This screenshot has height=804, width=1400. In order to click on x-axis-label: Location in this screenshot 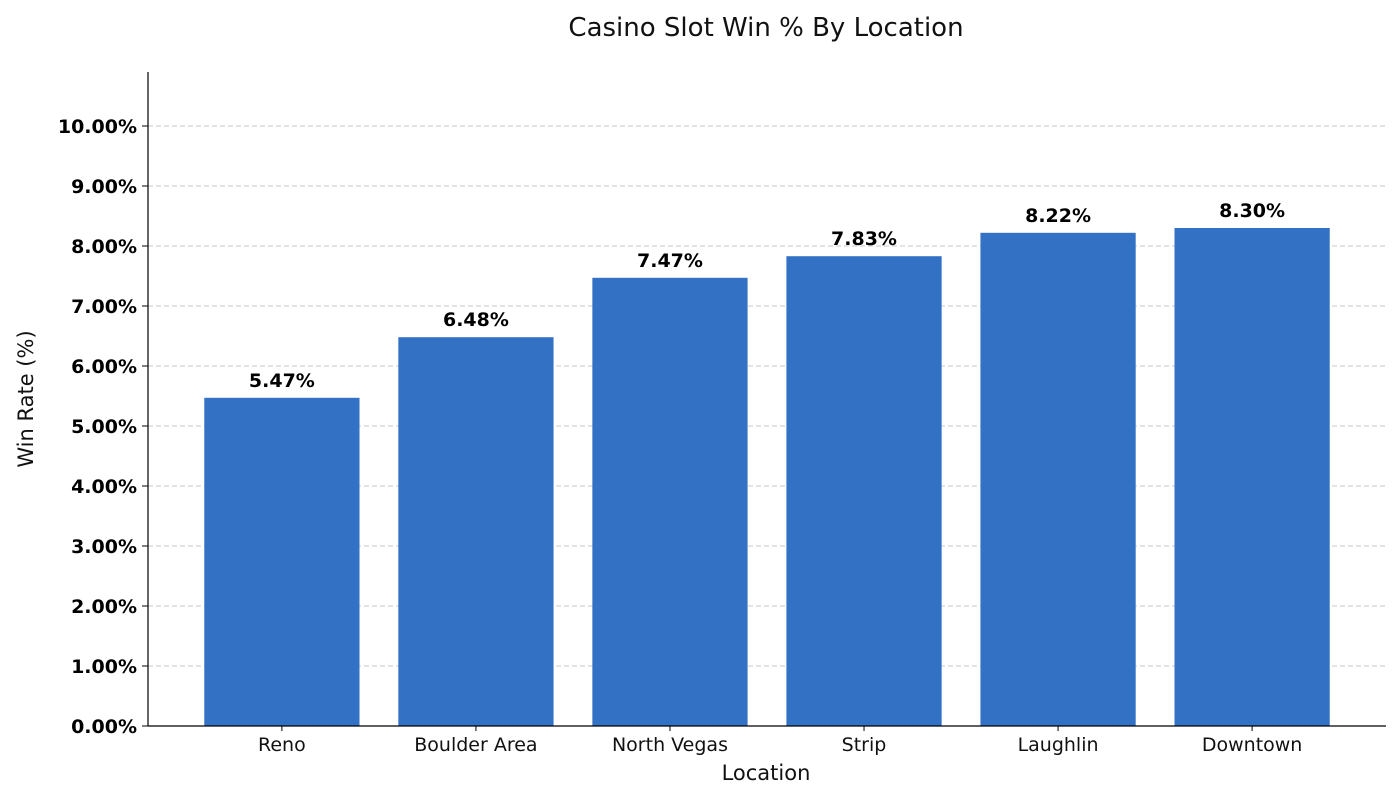, I will do `click(766, 773)`.